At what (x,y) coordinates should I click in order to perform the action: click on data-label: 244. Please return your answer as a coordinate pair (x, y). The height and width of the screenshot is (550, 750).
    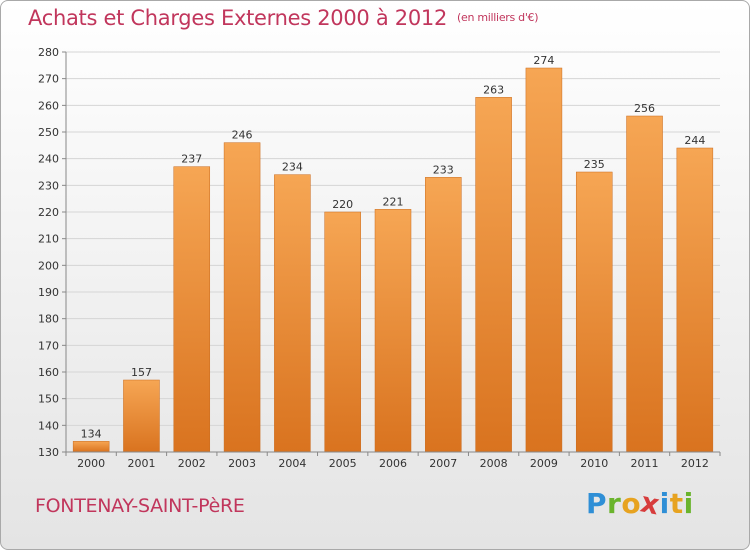
    Looking at the image, I should click on (694, 140).